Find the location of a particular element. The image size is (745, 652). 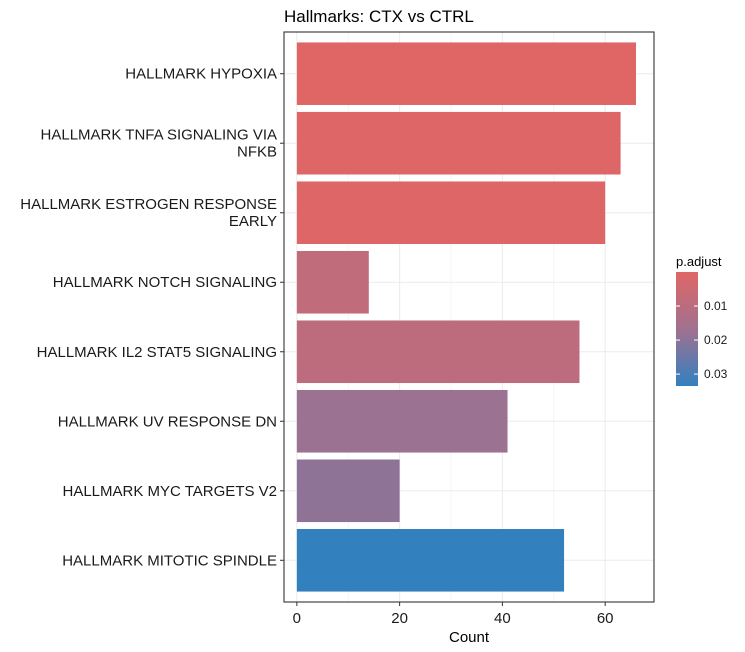

x-tick-label: 0 is located at coordinates (297, 618).